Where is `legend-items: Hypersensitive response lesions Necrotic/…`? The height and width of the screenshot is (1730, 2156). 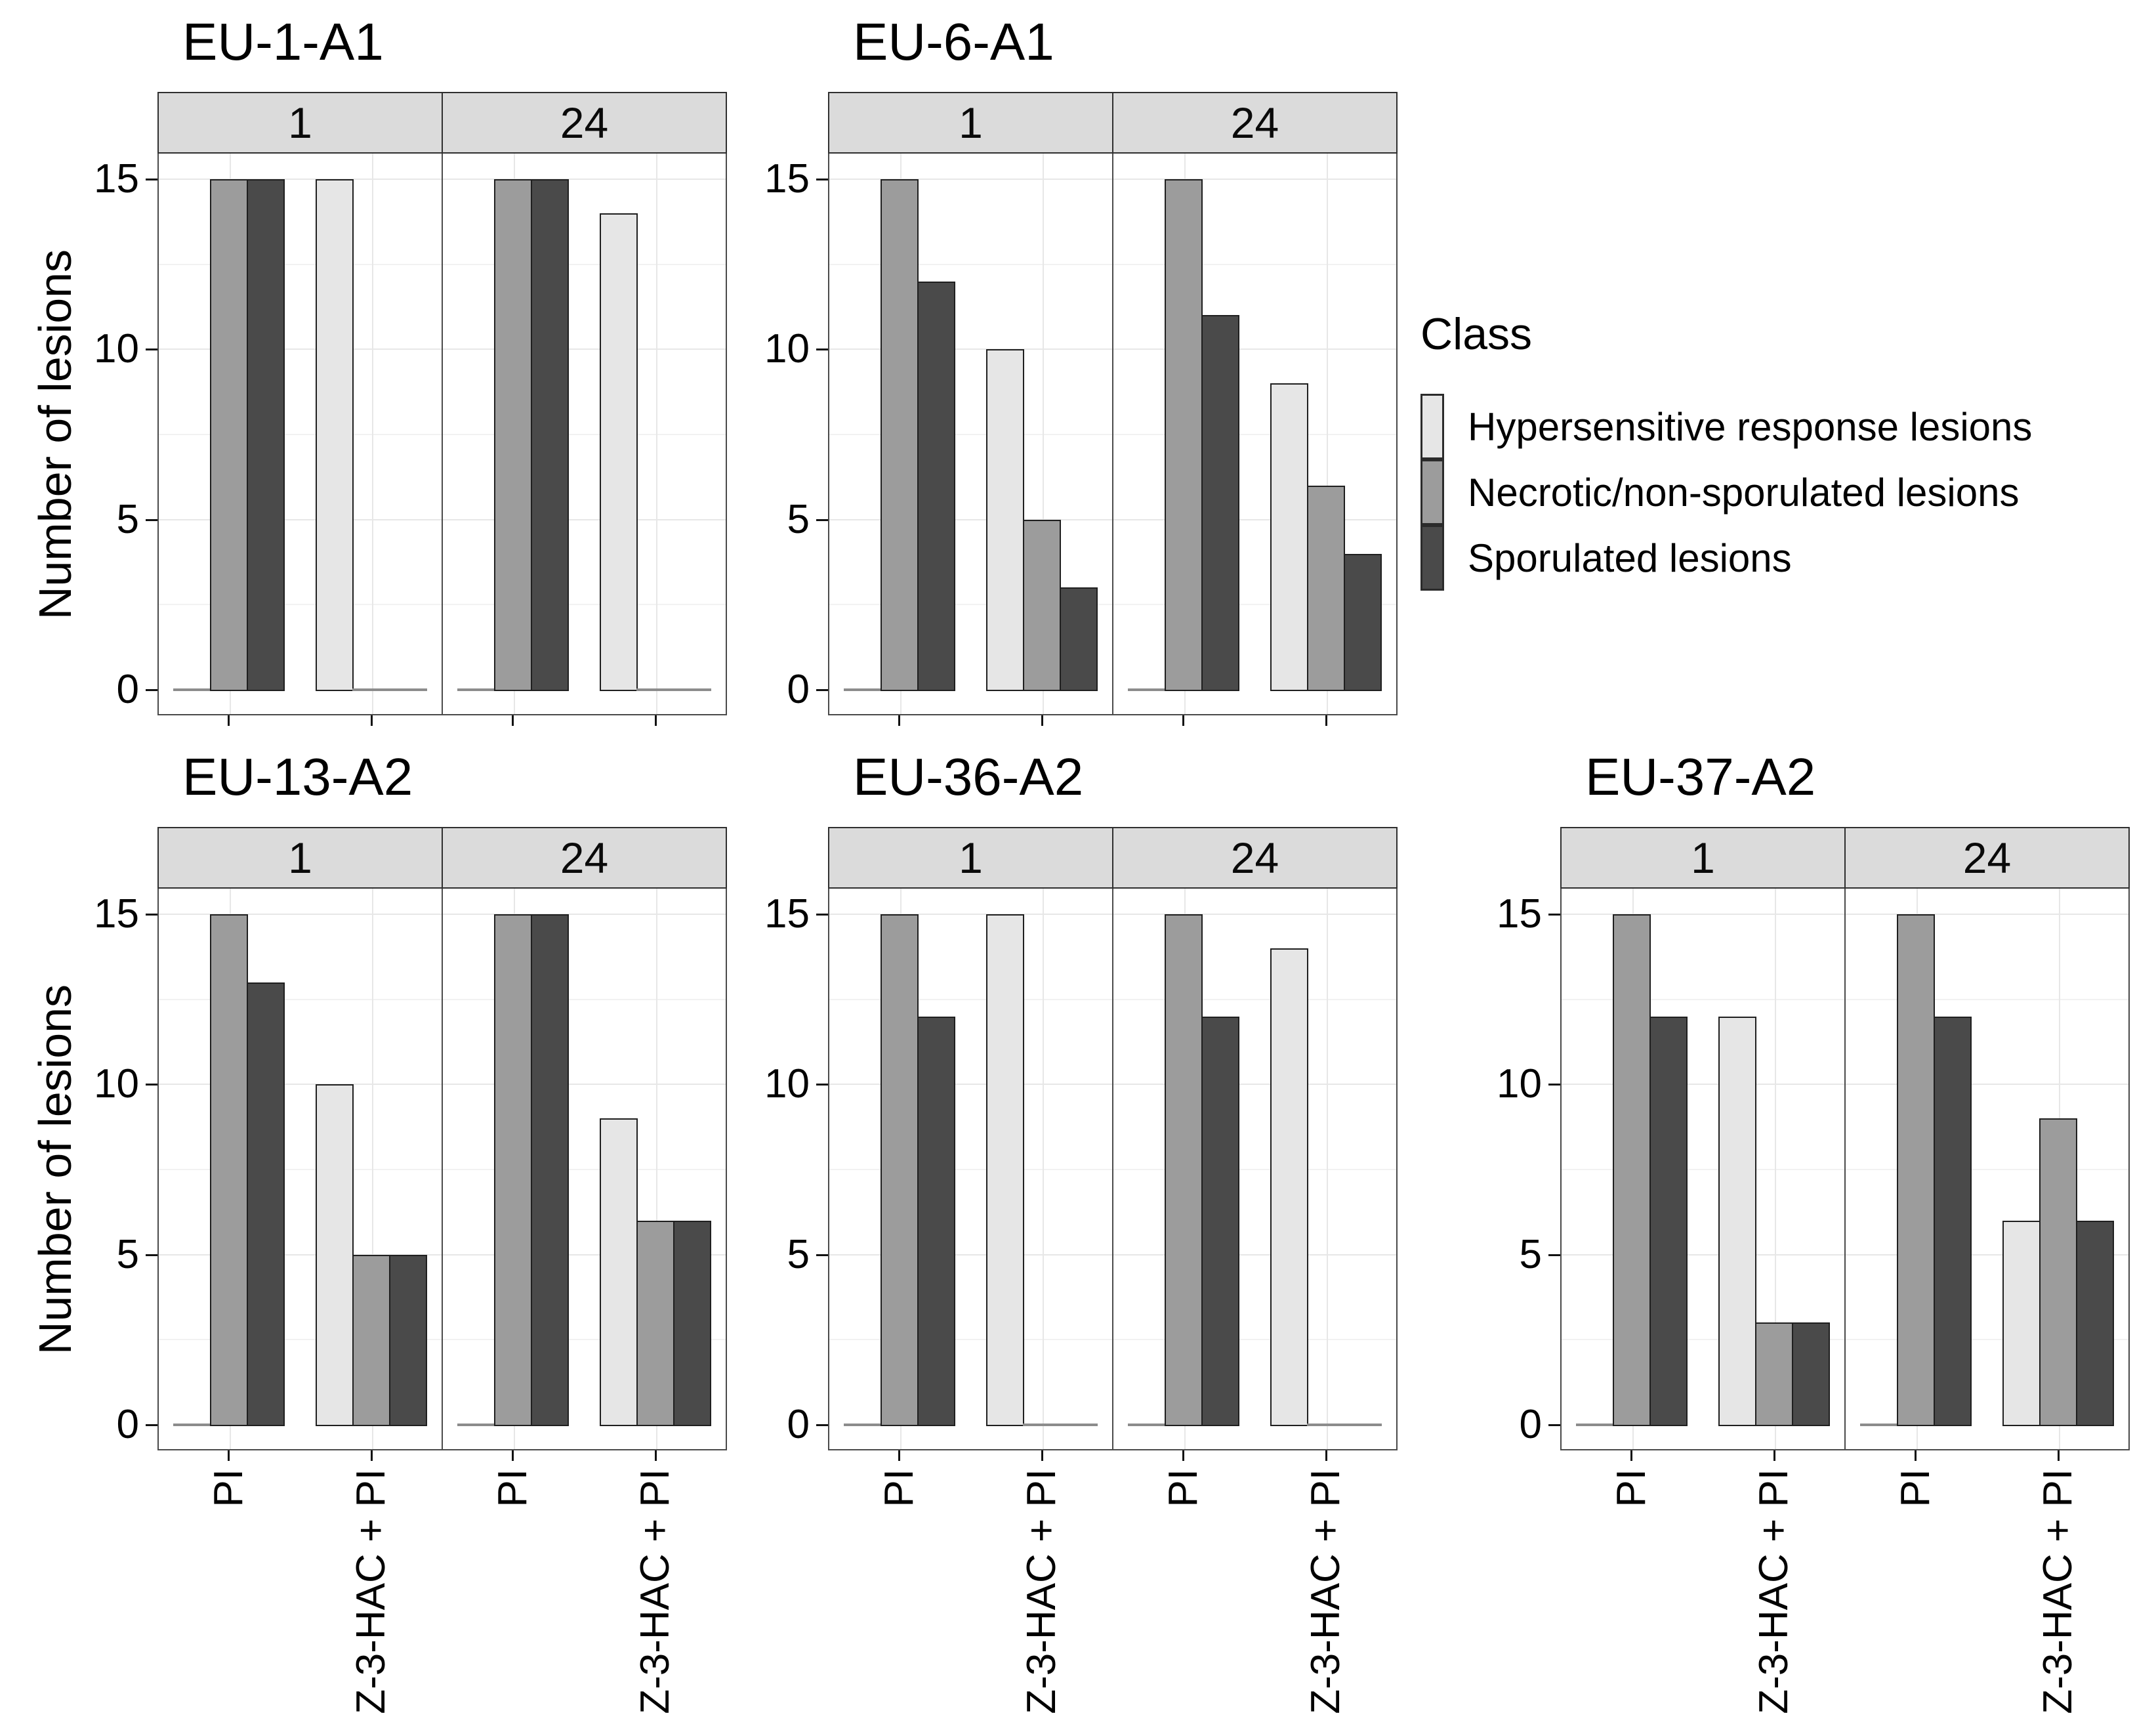 legend-items: Hypersensitive response lesions Necrotic/… is located at coordinates (1788, 493).